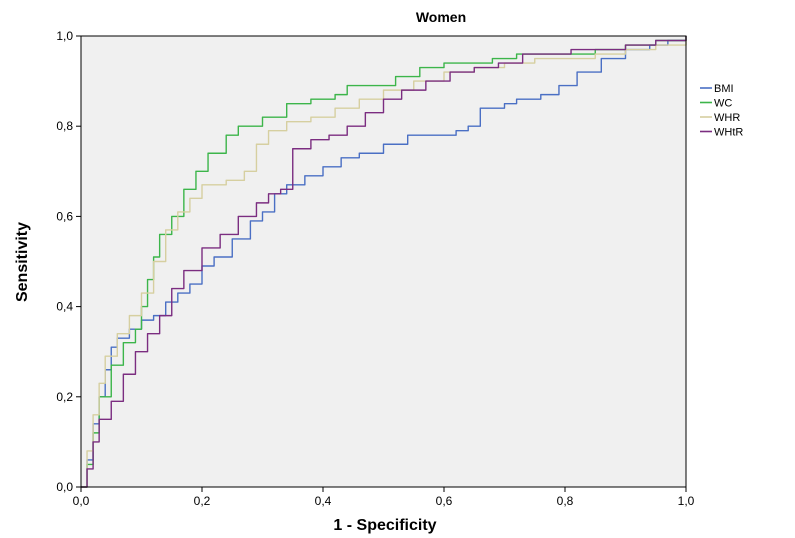 This screenshot has height=538, width=795. What do you see at coordinates (22, 262) in the screenshot?
I see `y-axis-label: Sensitivity` at bounding box center [22, 262].